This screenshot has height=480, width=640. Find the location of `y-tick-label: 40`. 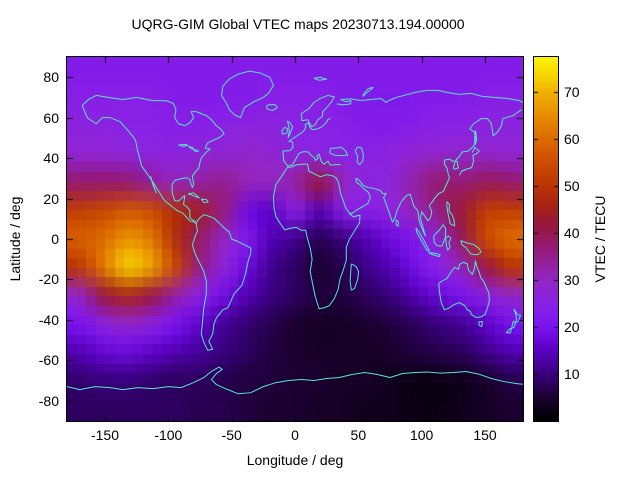

y-tick-label: 40 is located at coordinates (51, 158).